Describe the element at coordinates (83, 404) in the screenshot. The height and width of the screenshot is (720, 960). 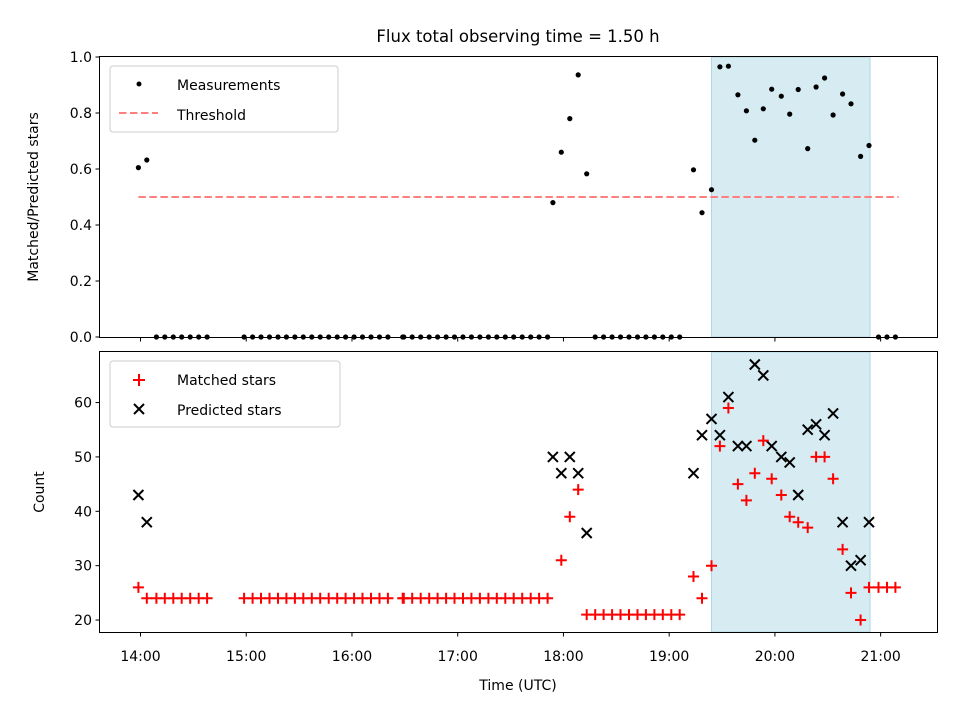
I see `y-tick-label: 60` at that location.